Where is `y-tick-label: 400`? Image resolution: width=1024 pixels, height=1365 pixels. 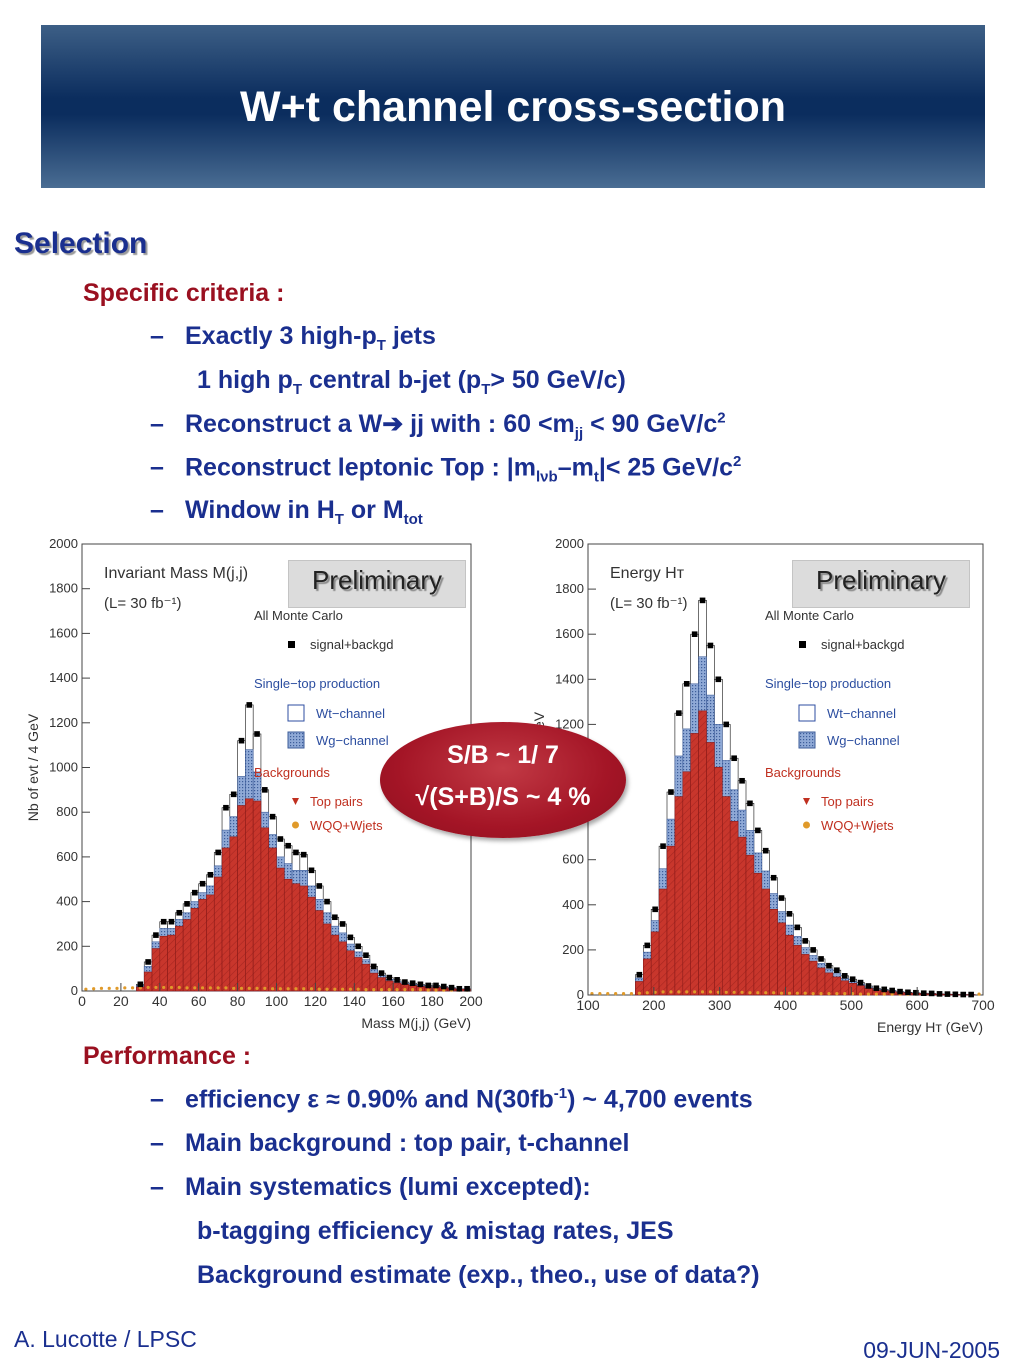 y-tick-label: 400 is located at coordinates (67, 901).